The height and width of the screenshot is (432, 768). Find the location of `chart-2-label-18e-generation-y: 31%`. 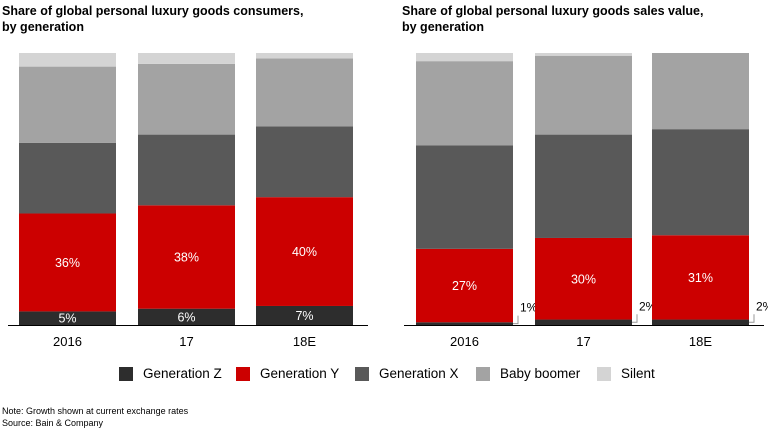

chart-2-label-18e-generation-y: 31% is located at coordinates (700, 278).